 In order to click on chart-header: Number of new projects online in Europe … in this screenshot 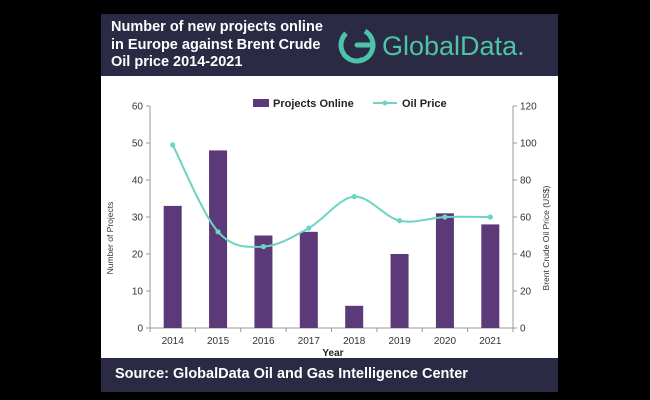, I will do `click(329, 45)`.